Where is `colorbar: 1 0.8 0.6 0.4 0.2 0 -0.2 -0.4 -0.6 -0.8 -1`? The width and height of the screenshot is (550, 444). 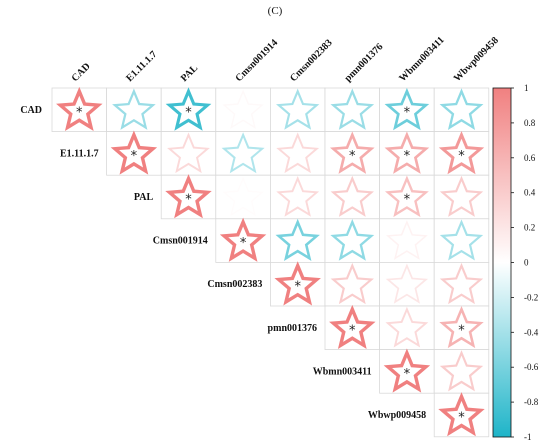 colorbar: 1 0.8 0.6 0.4 0.2 0 -0.2 -0.4 -0.6 -0.8 -1 is located at coordinates (515, 262).